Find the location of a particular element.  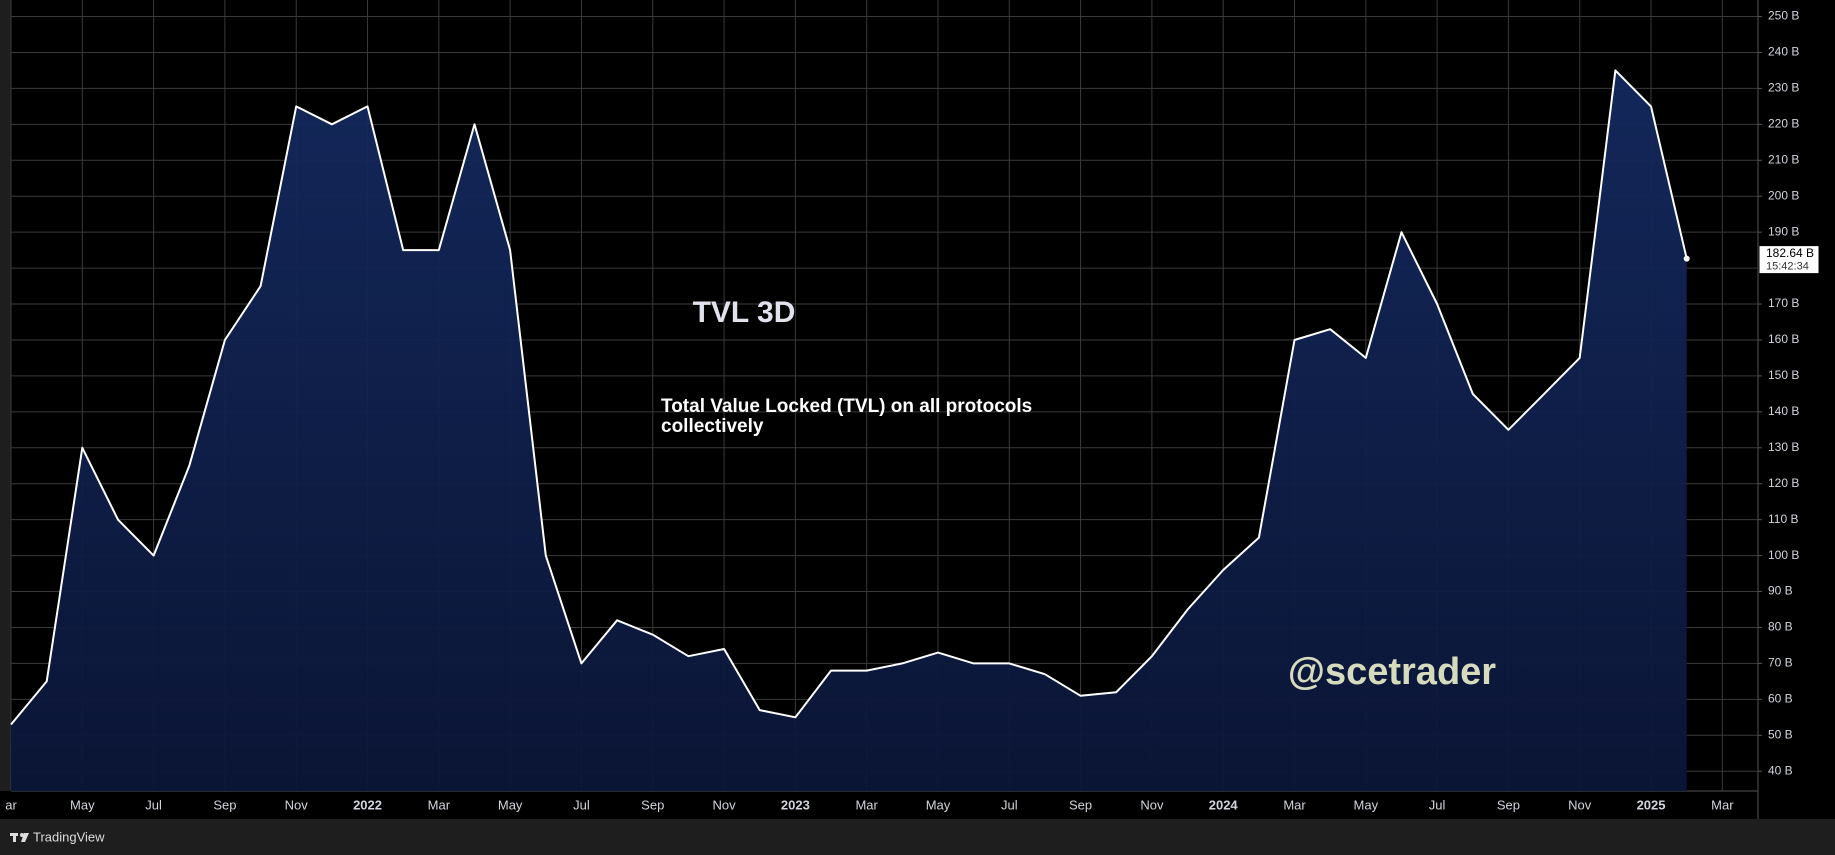

watermark: @scetrader is located at coordinates (1392, 672).